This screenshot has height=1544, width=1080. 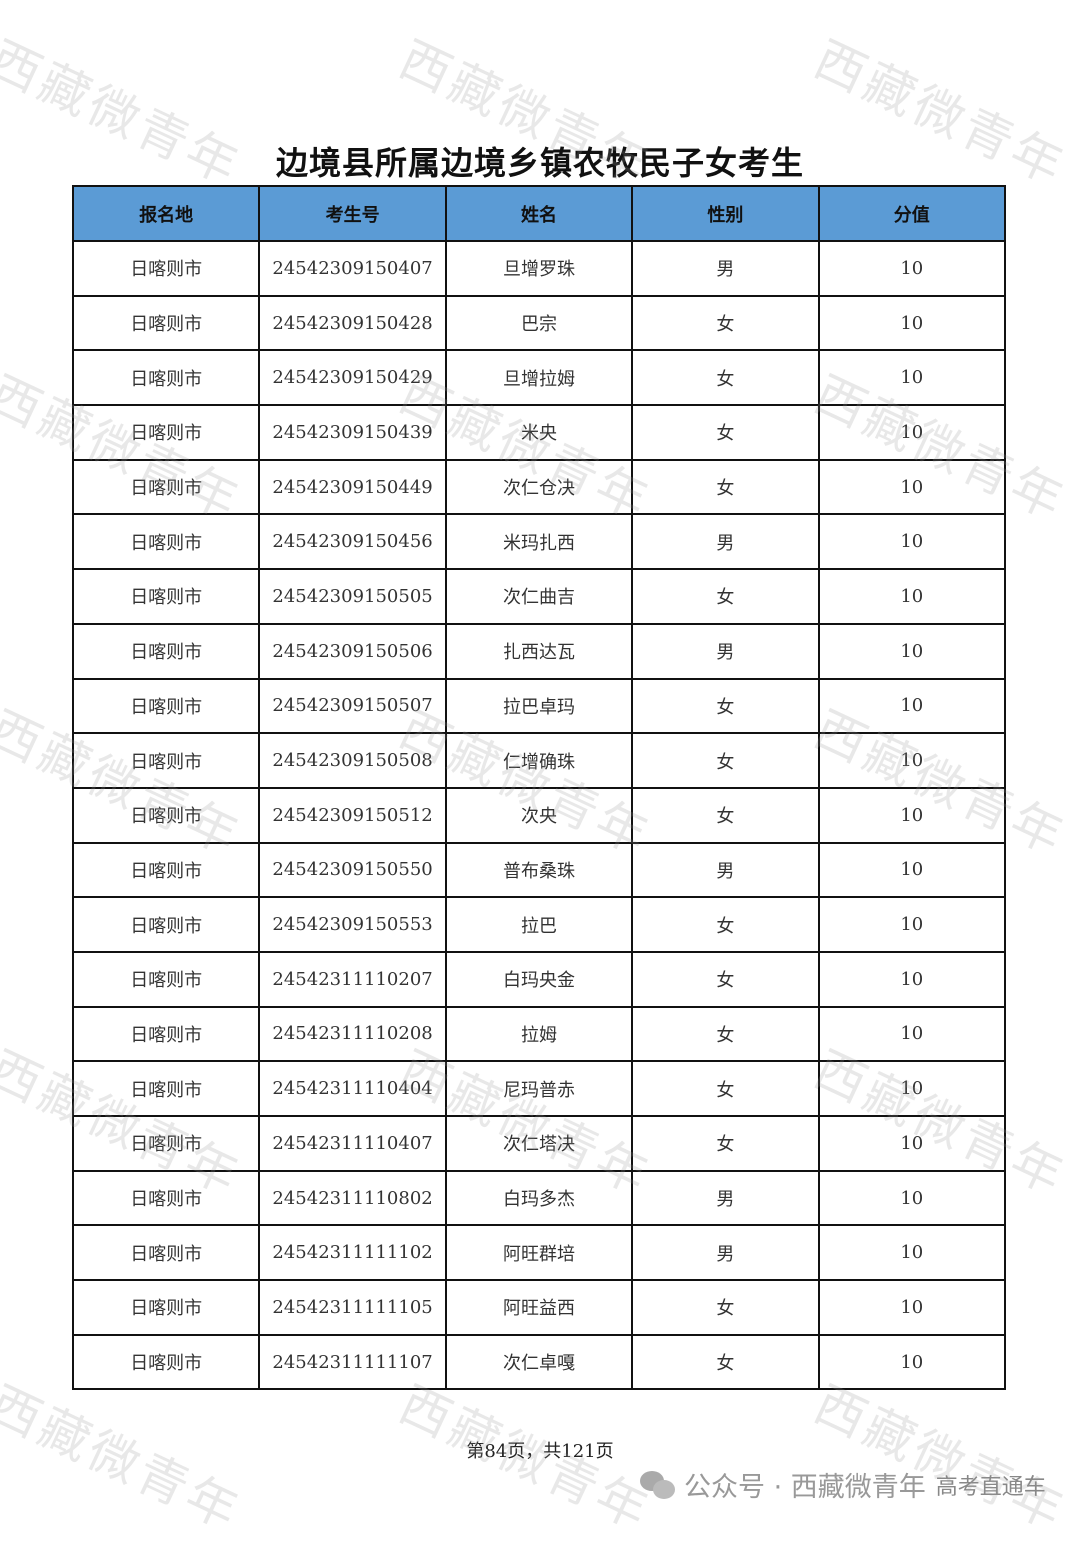 What do you see at coordinates (539, 1362) in the screenshot?
I see `cell-name: 次仁卓嘎` at bounding box center [539, 1362].